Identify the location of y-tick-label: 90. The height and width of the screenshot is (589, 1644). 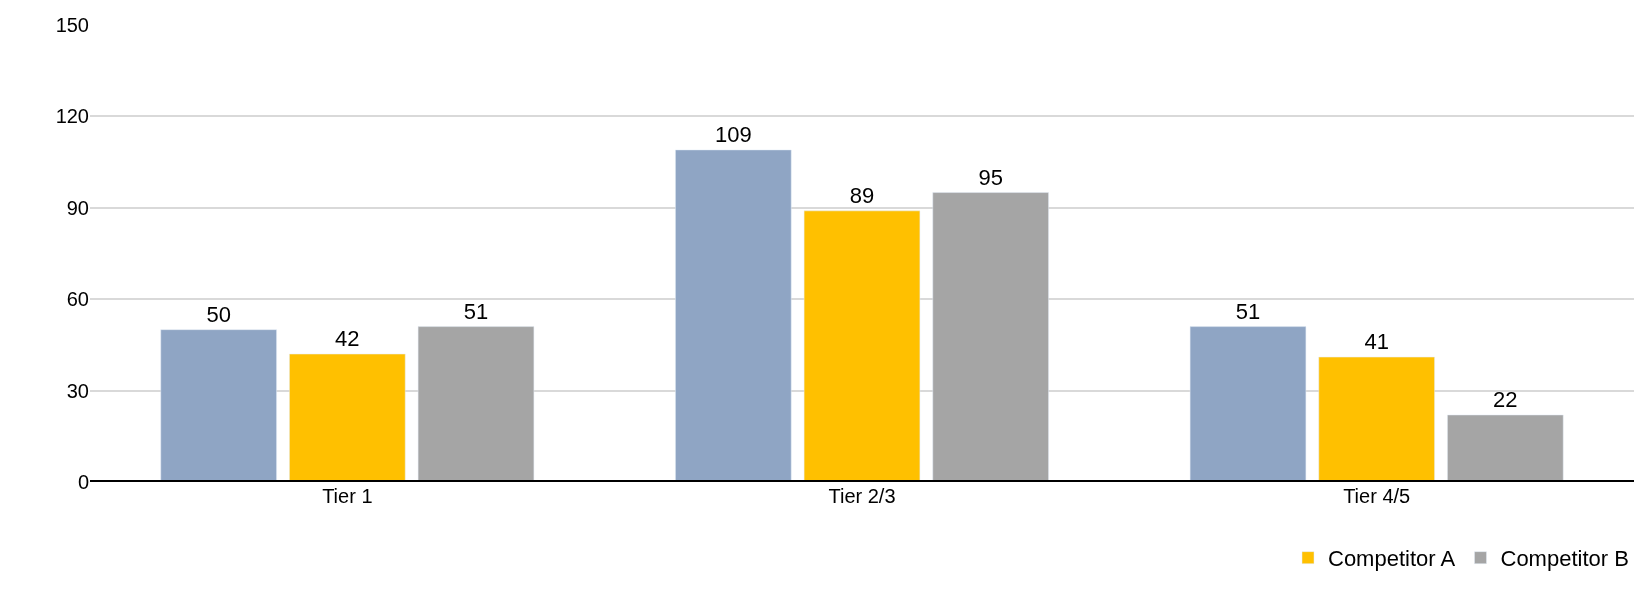
(77, 207).